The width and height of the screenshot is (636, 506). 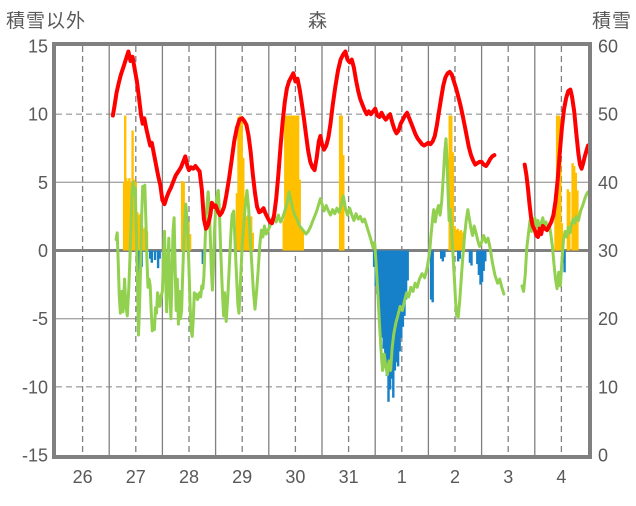 I want to click on red-line, so click(x=556, y=163).